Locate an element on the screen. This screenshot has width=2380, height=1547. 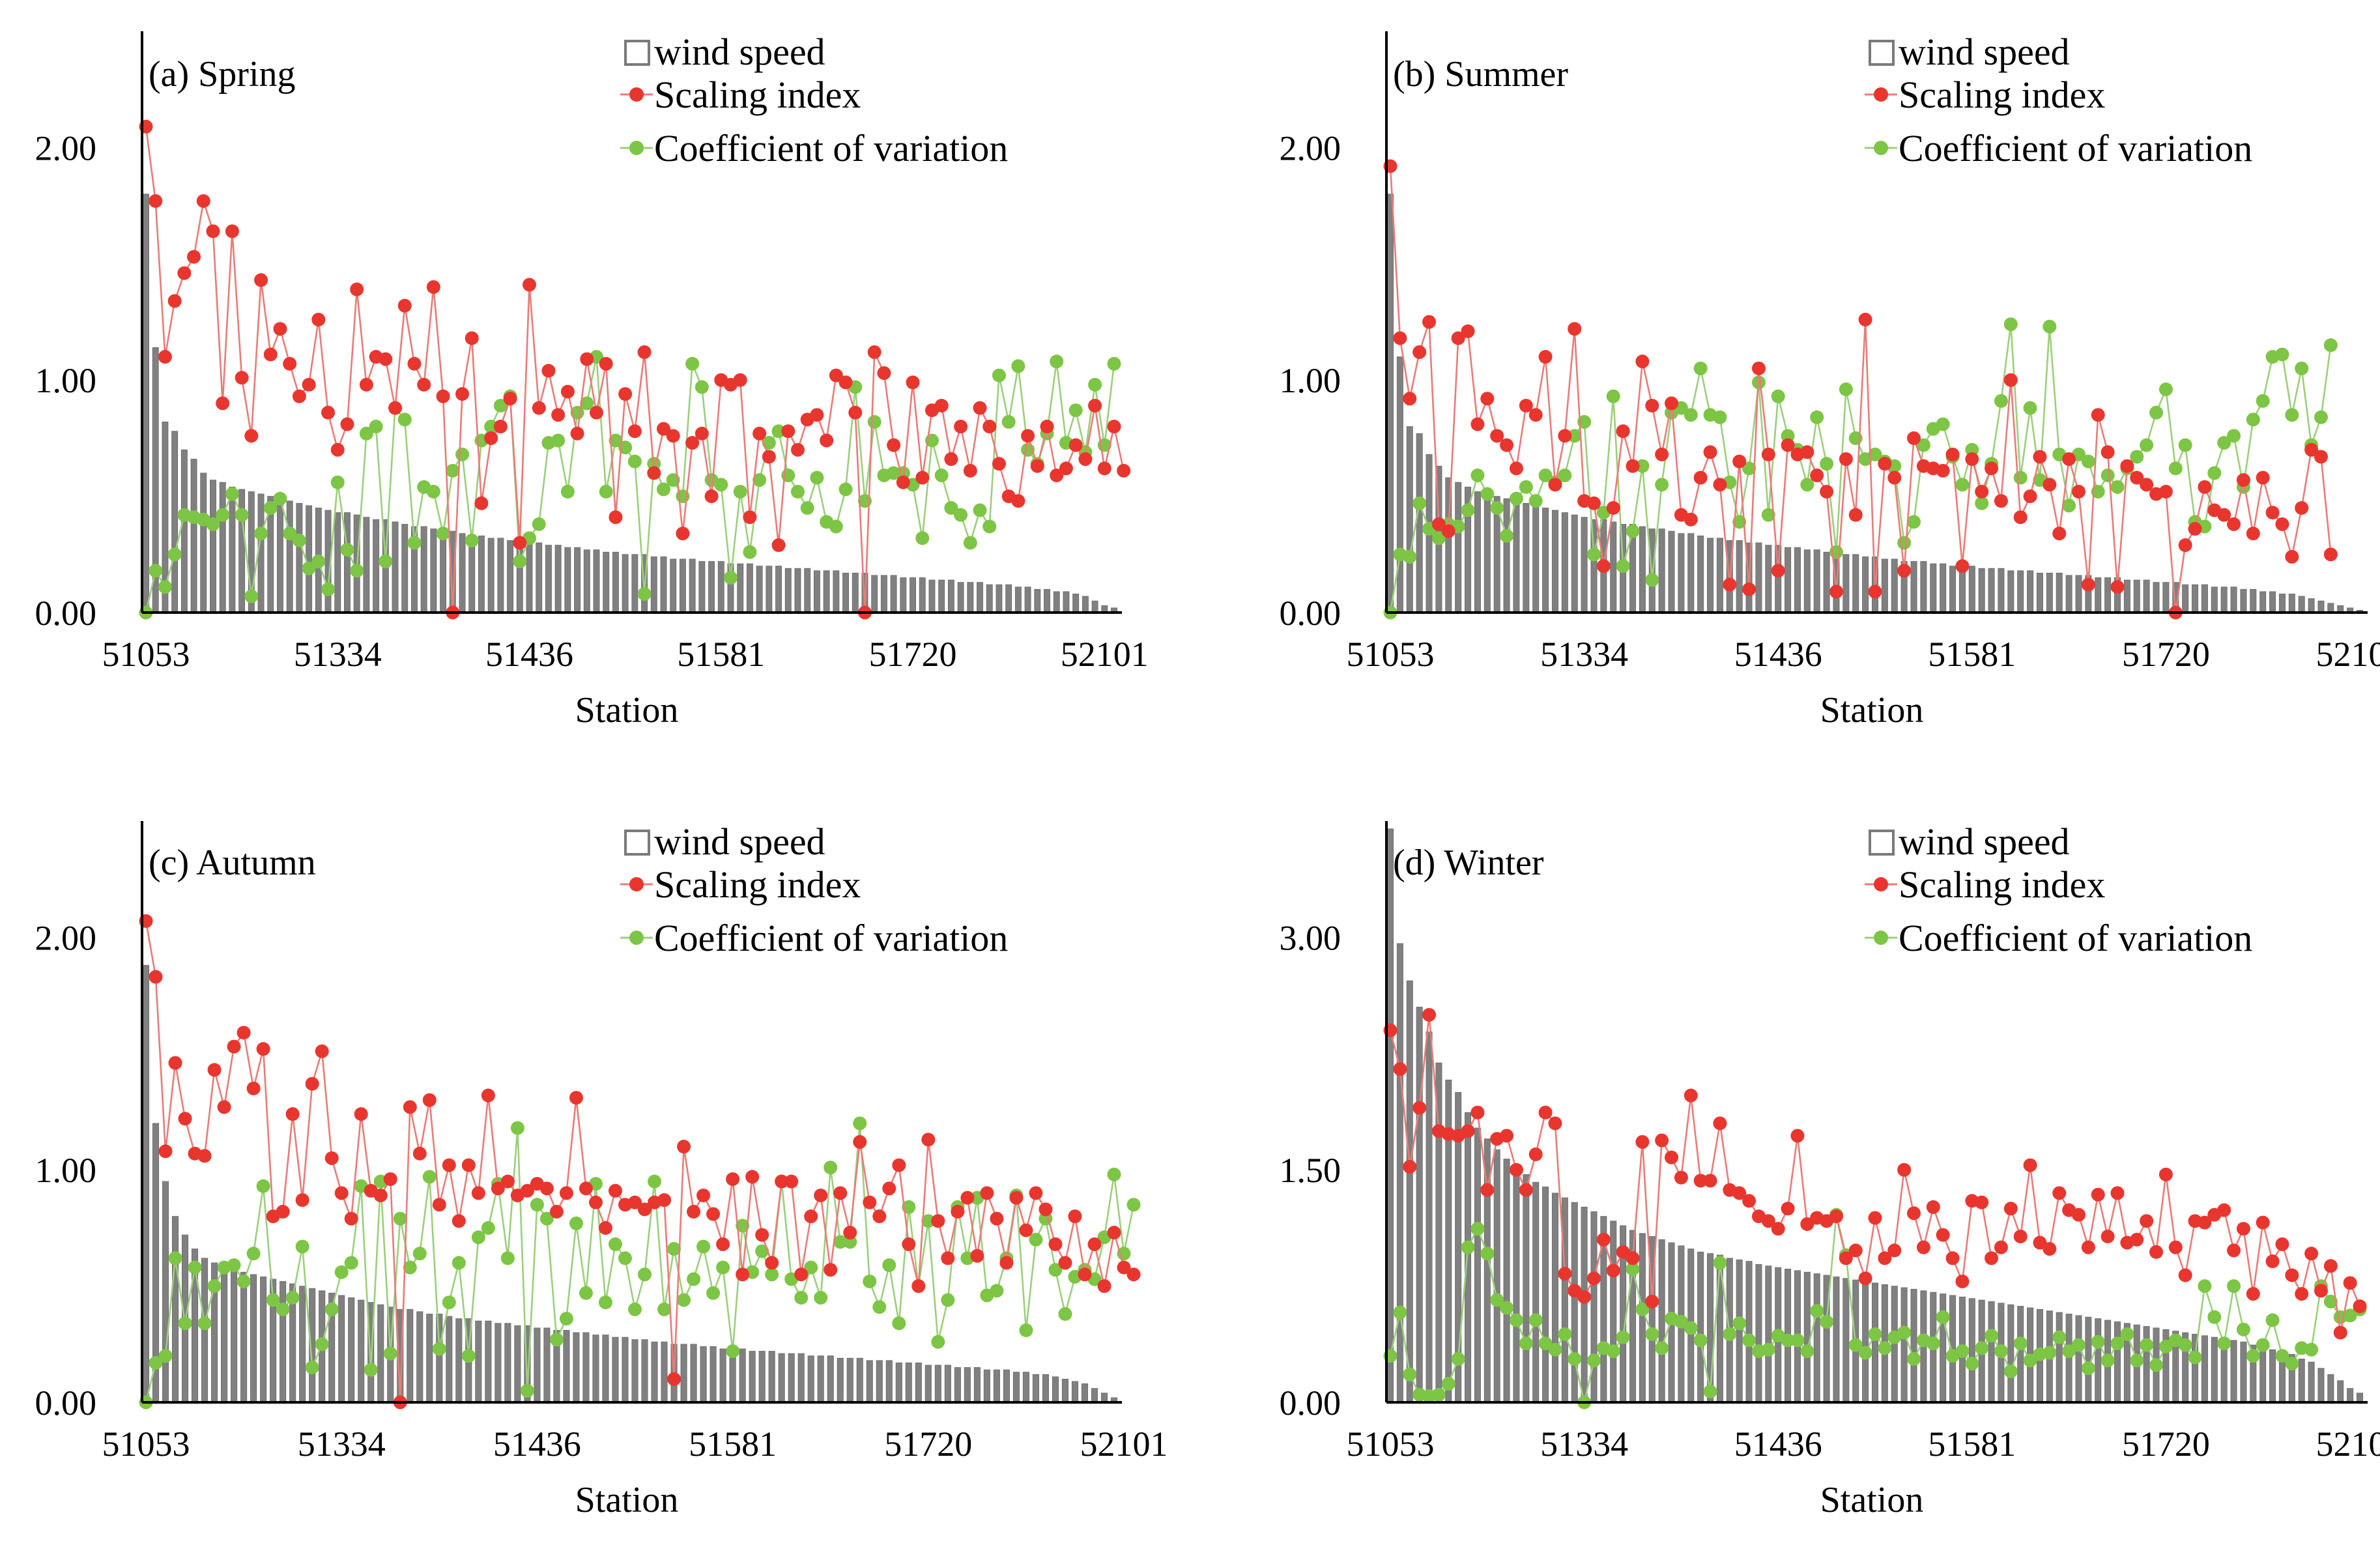
x-axis-label: Station is located at coordinates (1872, 1500).